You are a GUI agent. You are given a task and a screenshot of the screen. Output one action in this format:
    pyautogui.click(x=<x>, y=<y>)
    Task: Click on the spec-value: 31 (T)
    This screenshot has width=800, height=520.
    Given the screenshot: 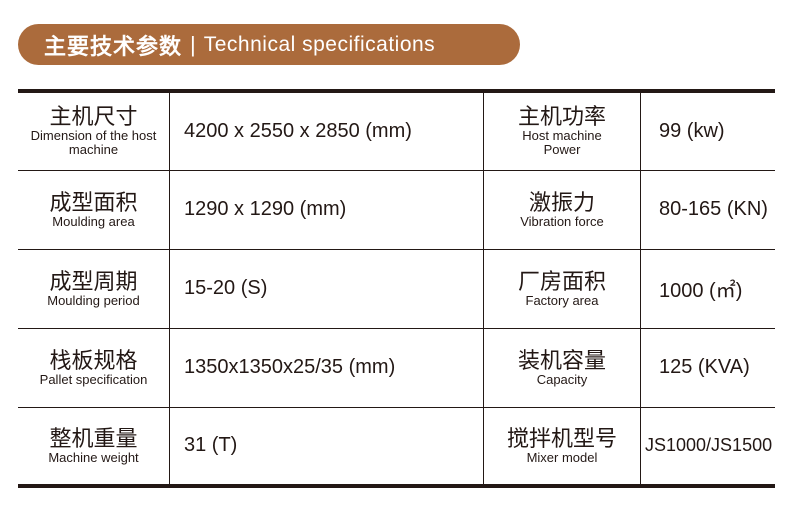 What is the action you would take?
    pyautogui.click(x=326, y=446)
    